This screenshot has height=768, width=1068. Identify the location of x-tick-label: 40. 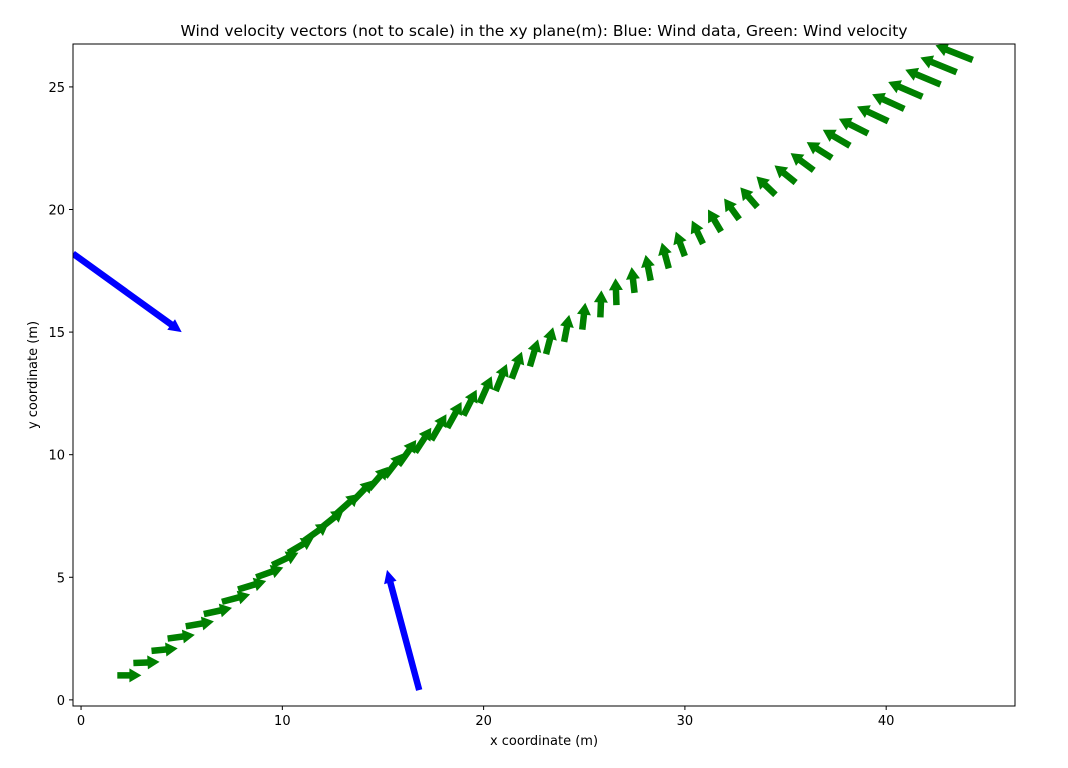
(886, 721).